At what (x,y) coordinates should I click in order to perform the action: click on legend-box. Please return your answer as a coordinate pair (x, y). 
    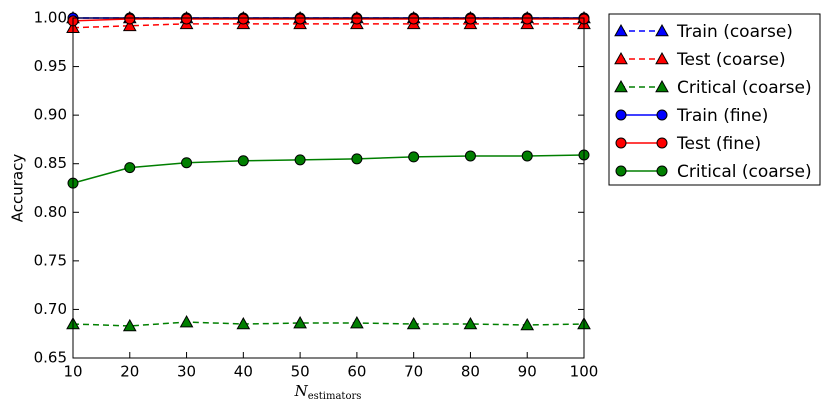
    Looking at the image, I should click on (714, 99).